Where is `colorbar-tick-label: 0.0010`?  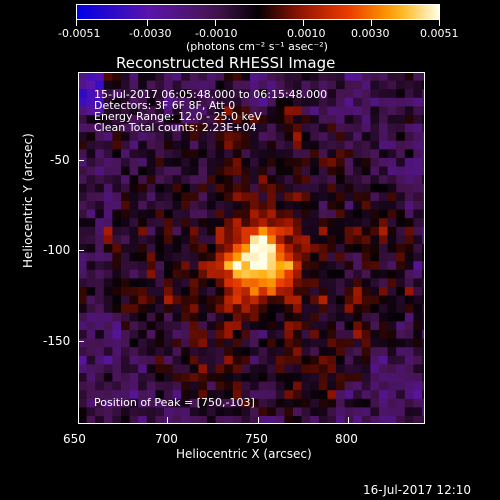 colorbar-tick-label: 0.0010 is located at coordinates (306, 33).